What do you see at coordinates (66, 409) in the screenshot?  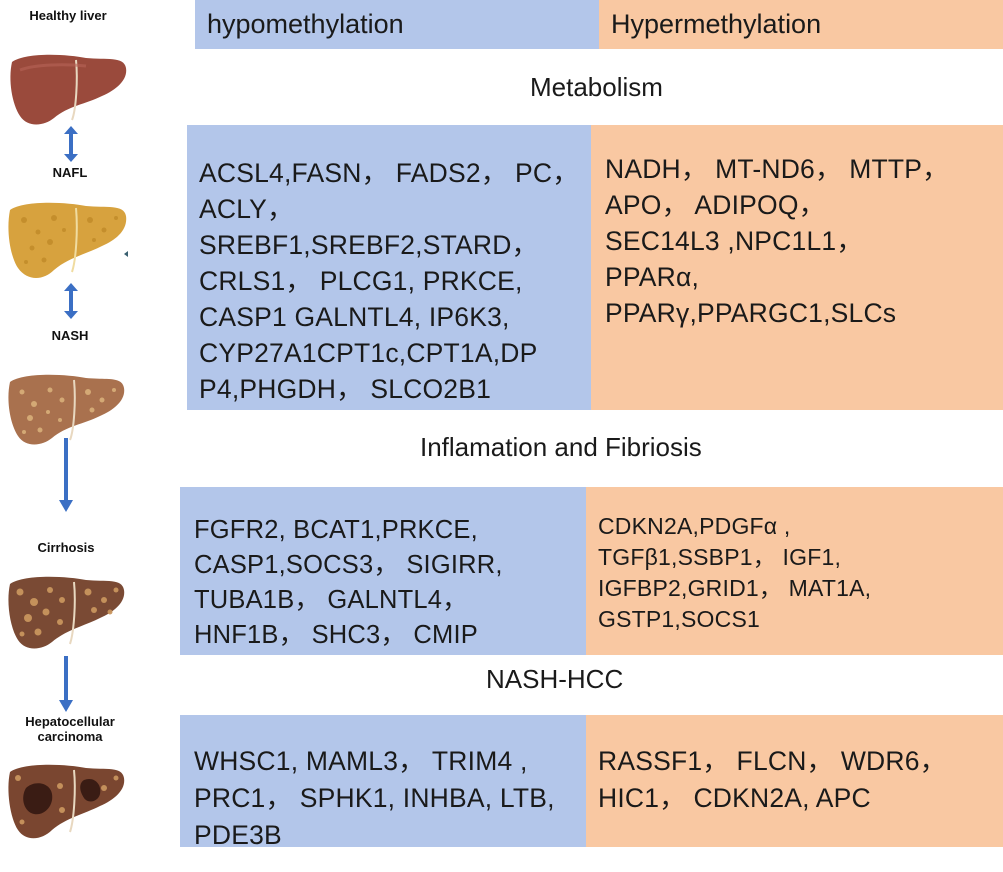 I see `nash-liver-image` at bounding box center [66, 409].